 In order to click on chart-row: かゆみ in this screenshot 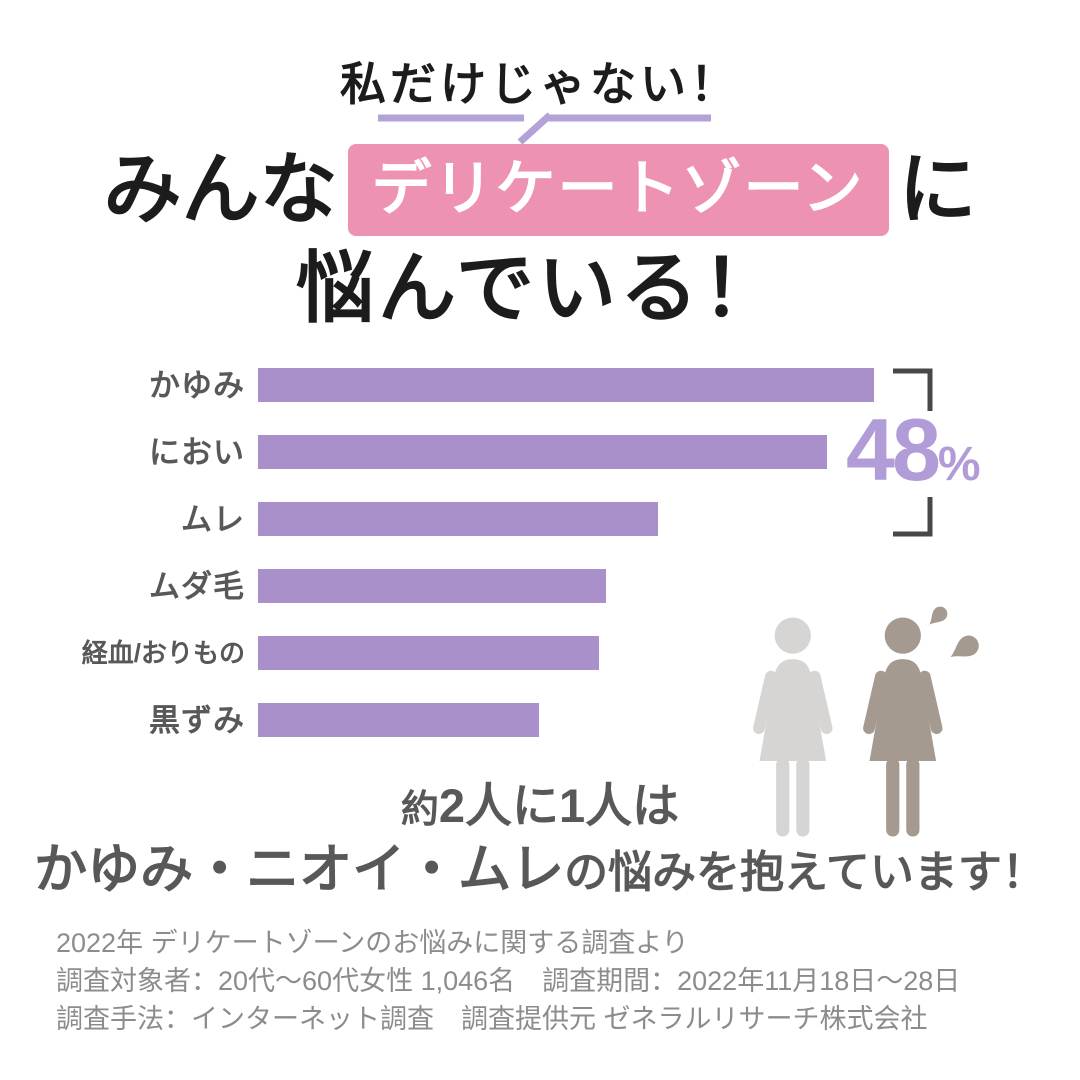, I will do `click(500, 385)`.